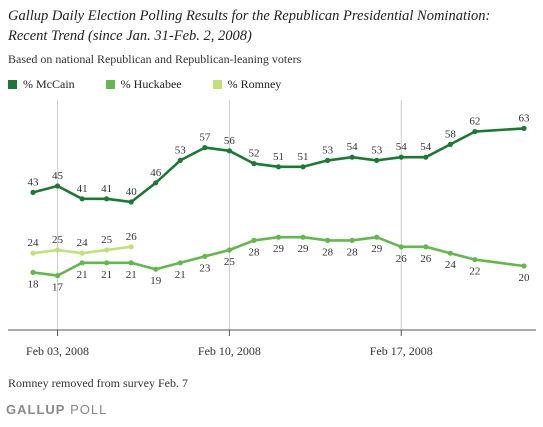  I want to click on footnote: Romney removed from survey Feb. 7, so click(98, 383).